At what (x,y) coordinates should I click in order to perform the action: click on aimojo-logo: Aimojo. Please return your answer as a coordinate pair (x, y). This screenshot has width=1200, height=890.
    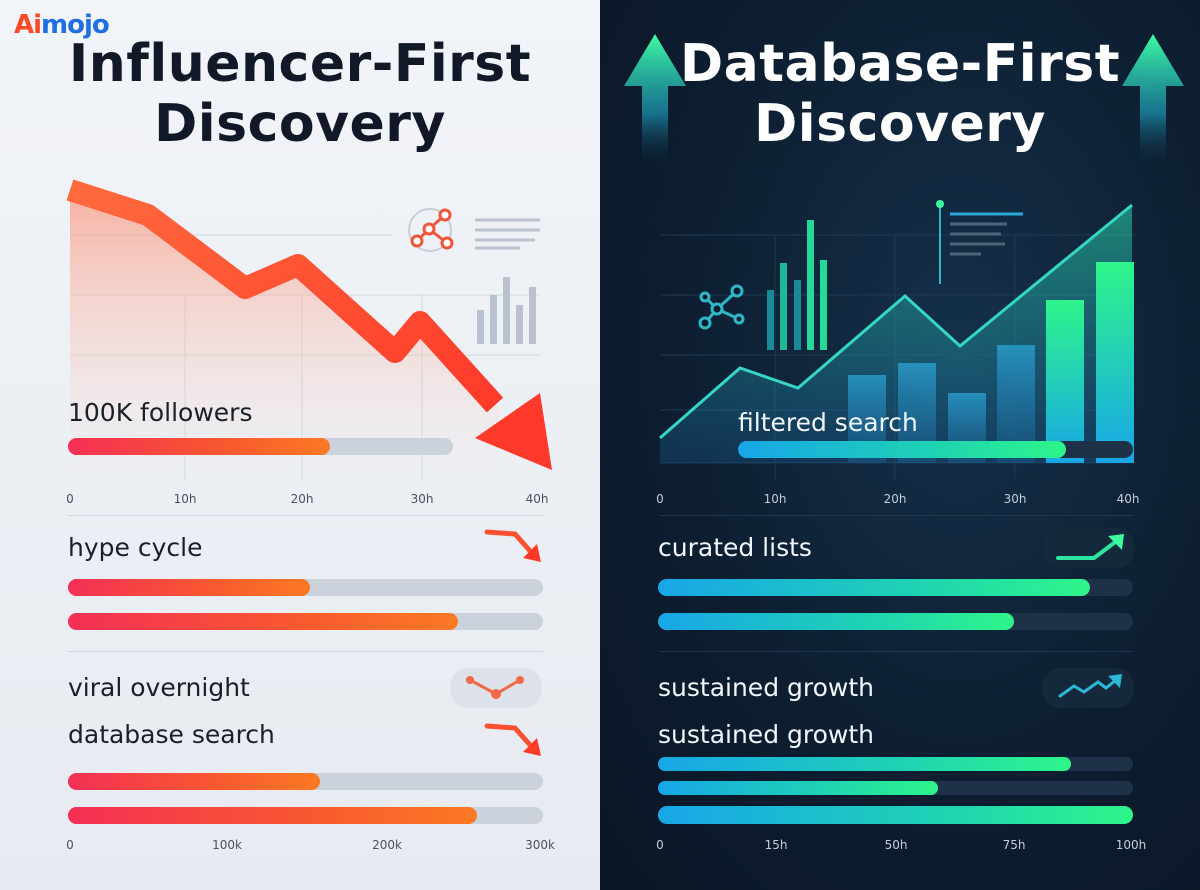
    Looking at the image, I should click on (62, 25).